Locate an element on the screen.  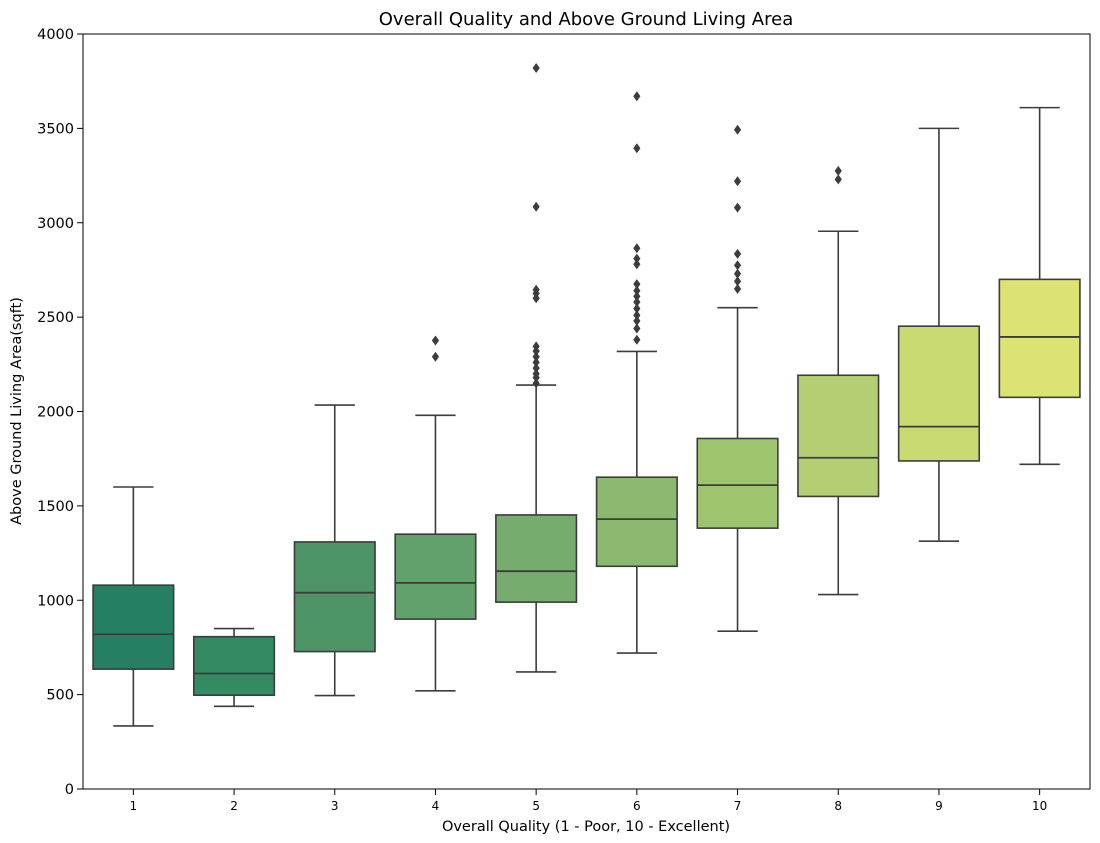
x-tick-label: 7 is located at coordinates (738, 806).